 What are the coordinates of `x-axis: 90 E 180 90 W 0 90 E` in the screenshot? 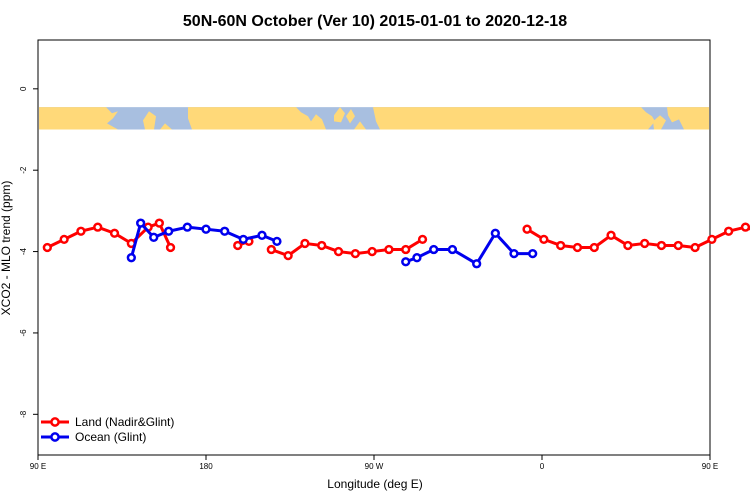 It's located at (374, 463).